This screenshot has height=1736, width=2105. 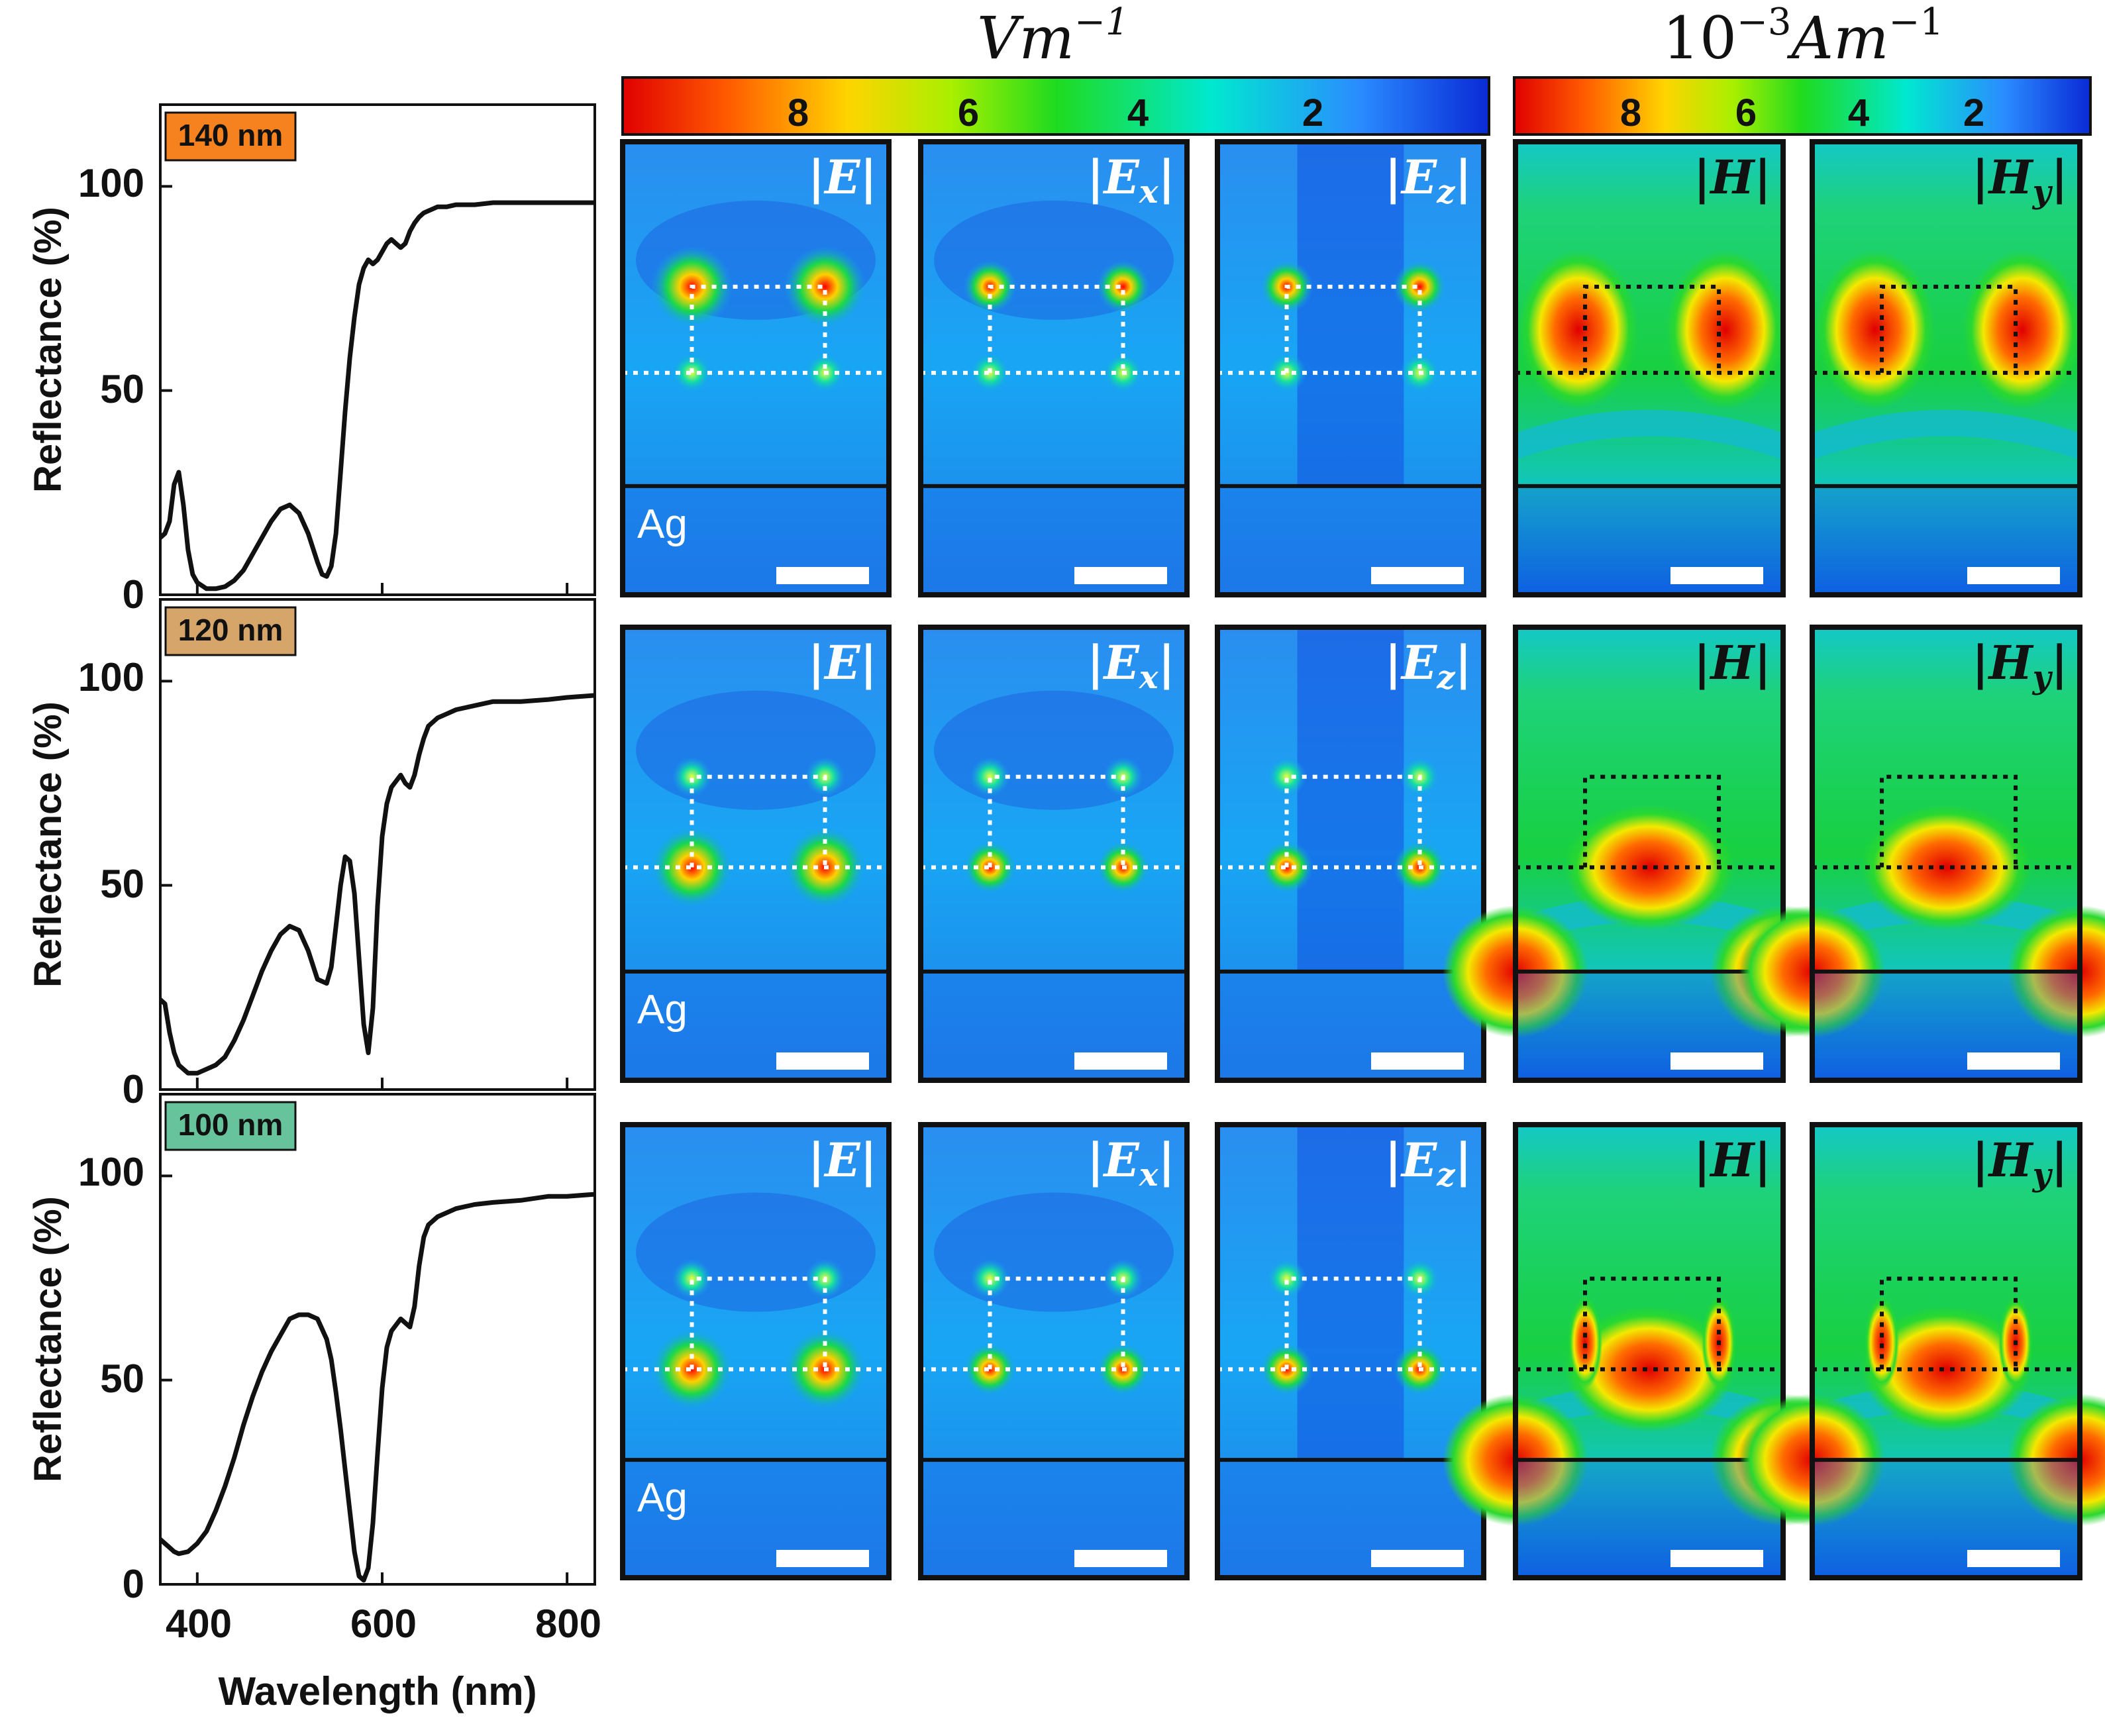 I want to click on field-band, so click(x=1946, y=434).